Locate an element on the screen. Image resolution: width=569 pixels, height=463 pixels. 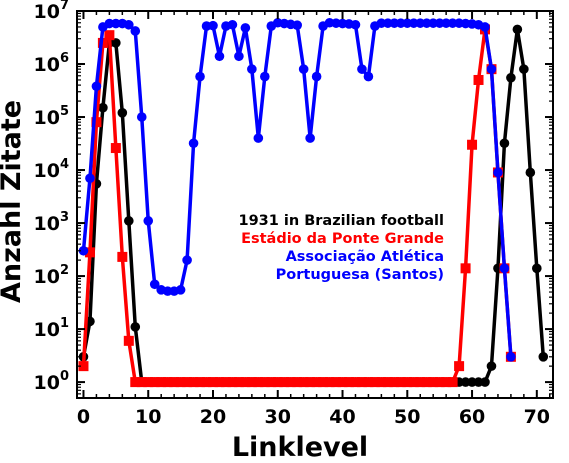
x-tick-label: 40 is located at coordinates (342, 417).